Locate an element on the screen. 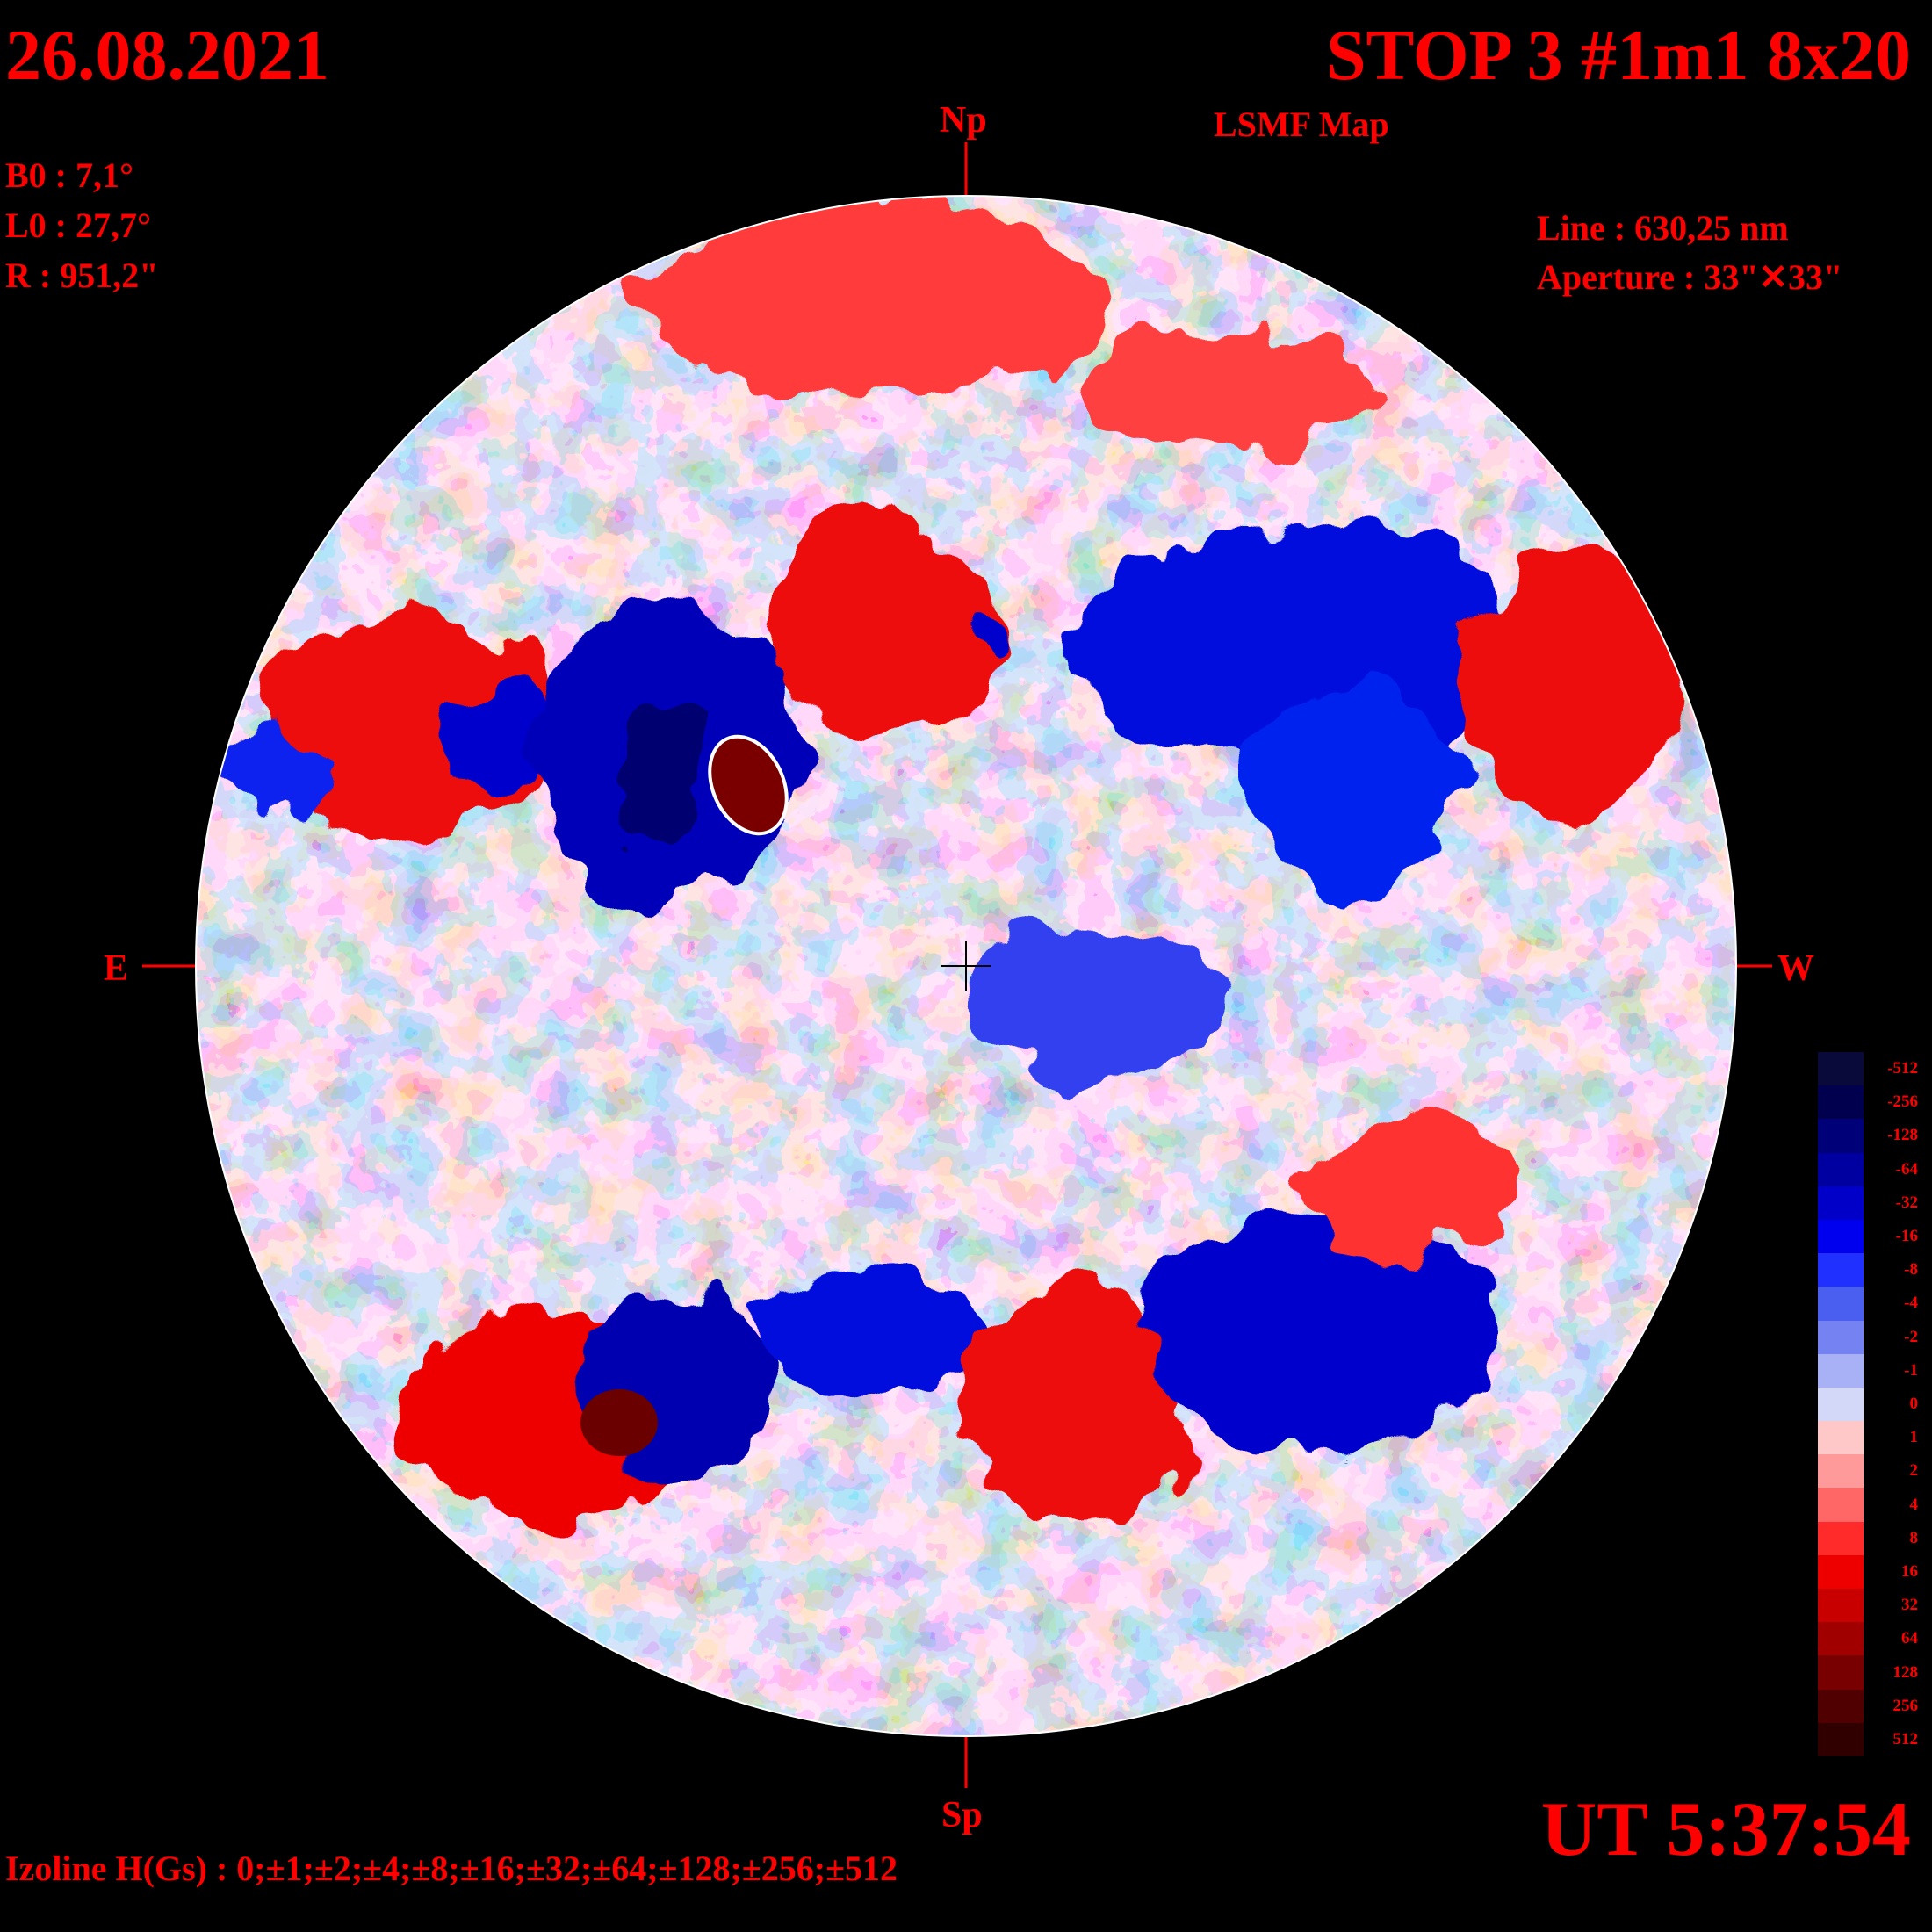 The image size is (1932, 1932). color-scale-label: -2 is located at coordinates (1911, 1336).